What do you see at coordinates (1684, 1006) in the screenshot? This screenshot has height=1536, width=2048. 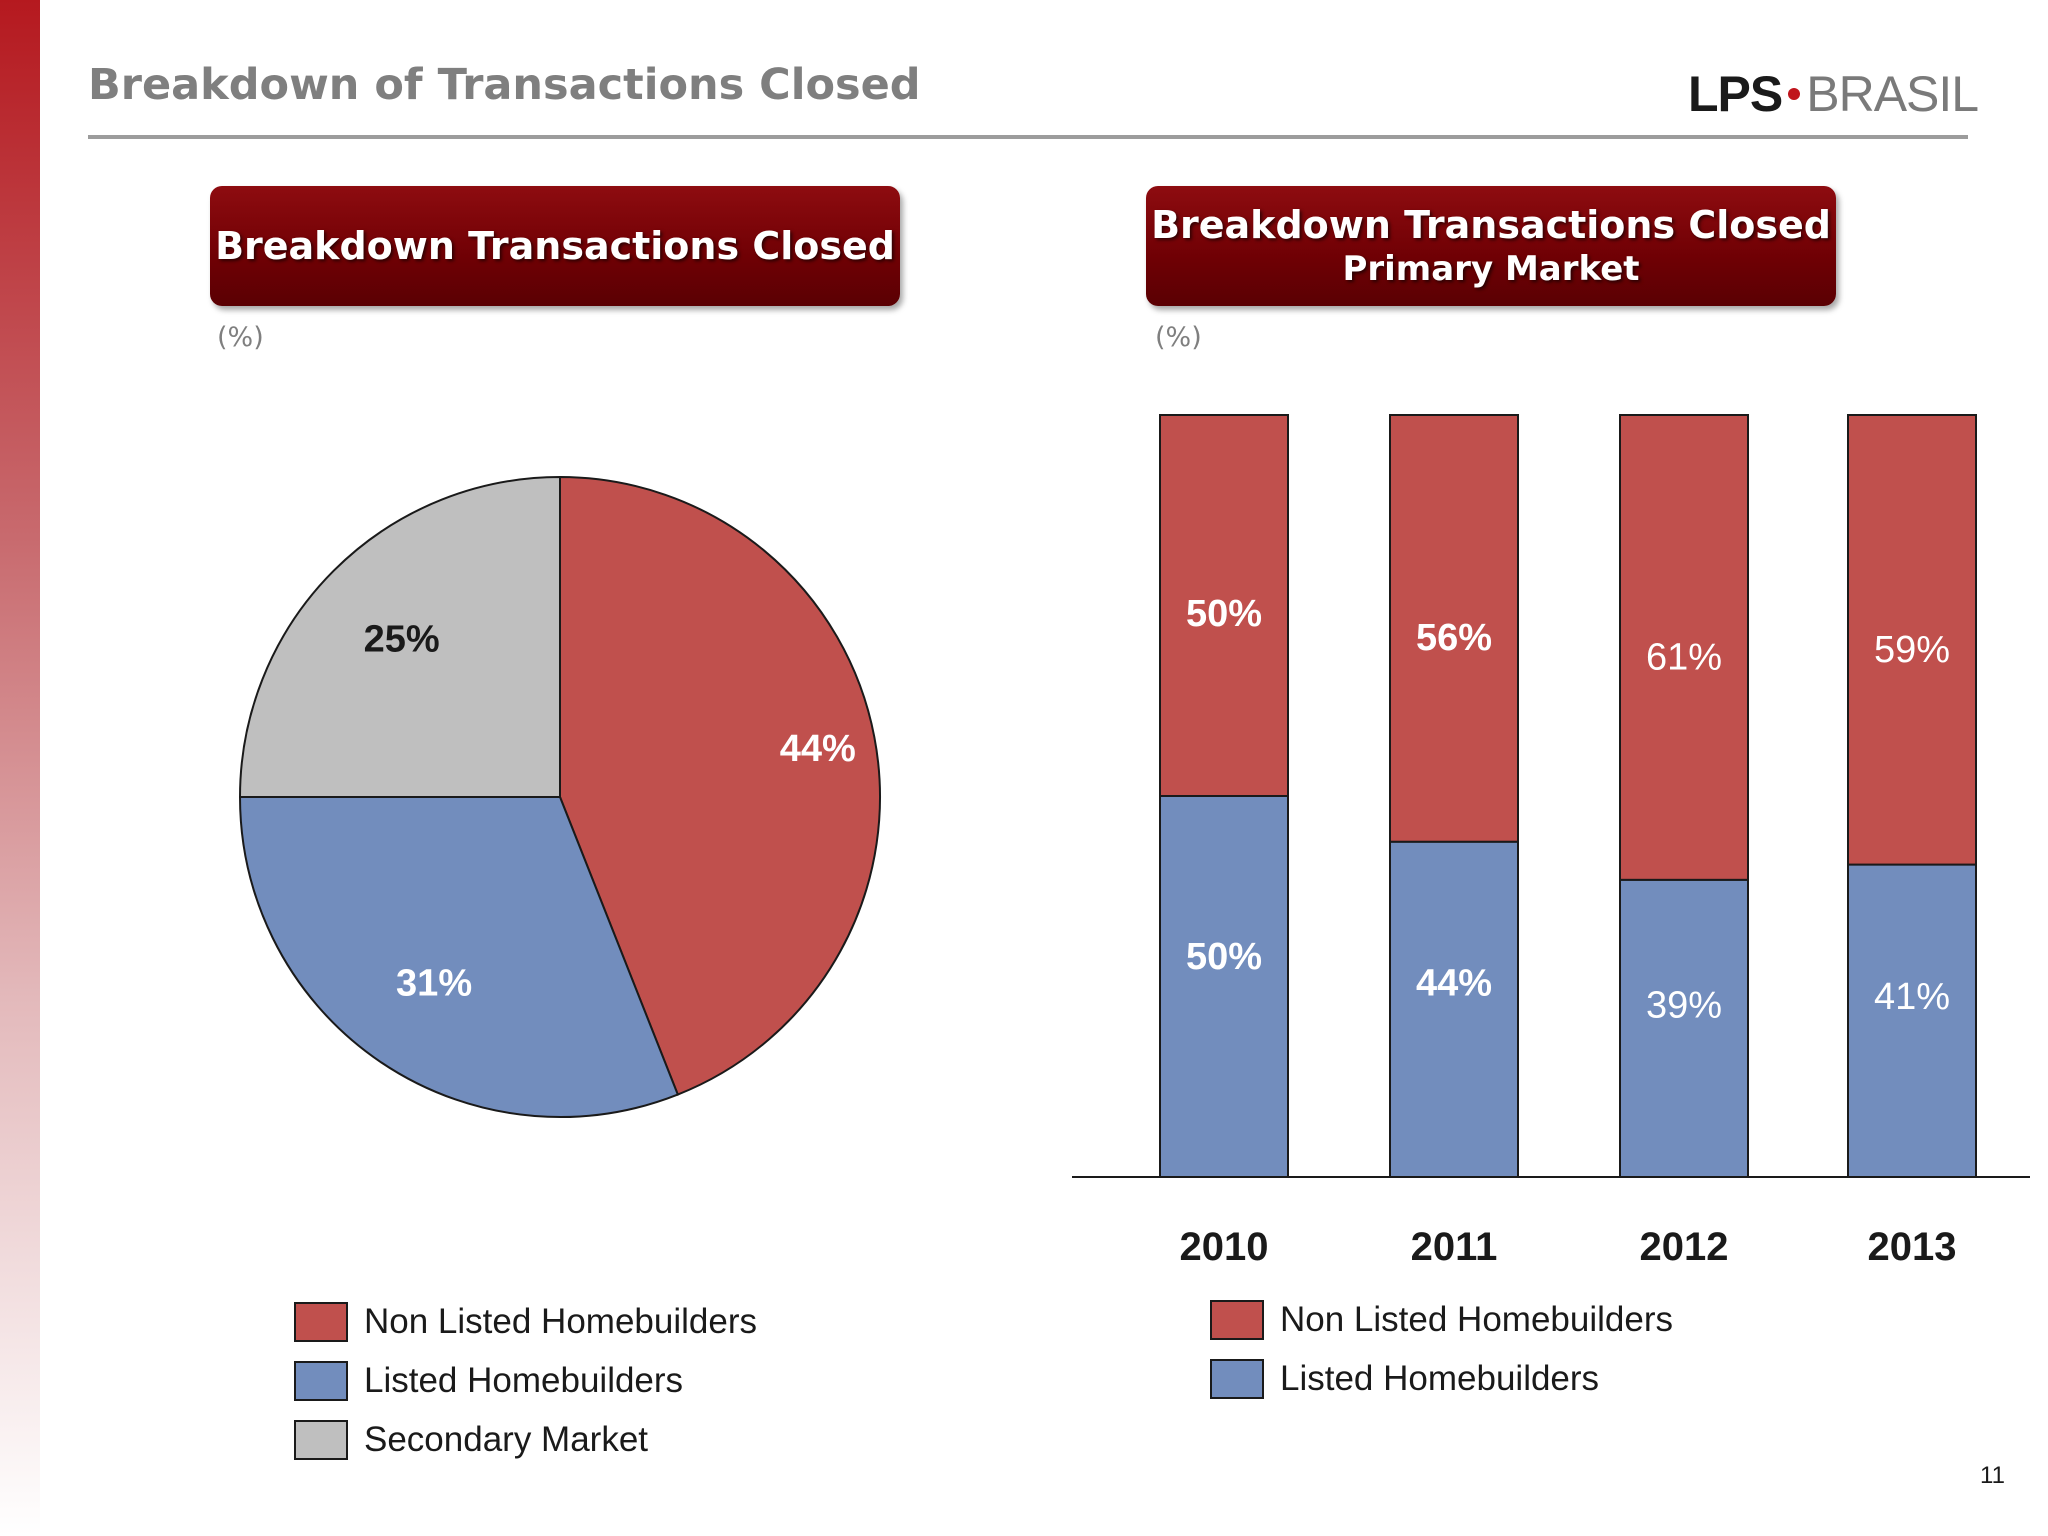 I see `bar-data-label: 39%` at bounding box center [1684, 1006].